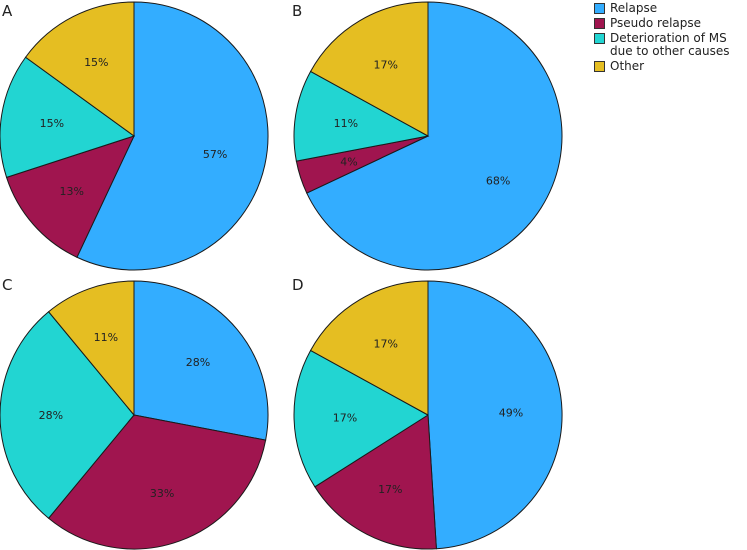 Image resolution: width=747 pixels, height=550 pixels. I want to click on panel-letter: D, so click(298, 285).